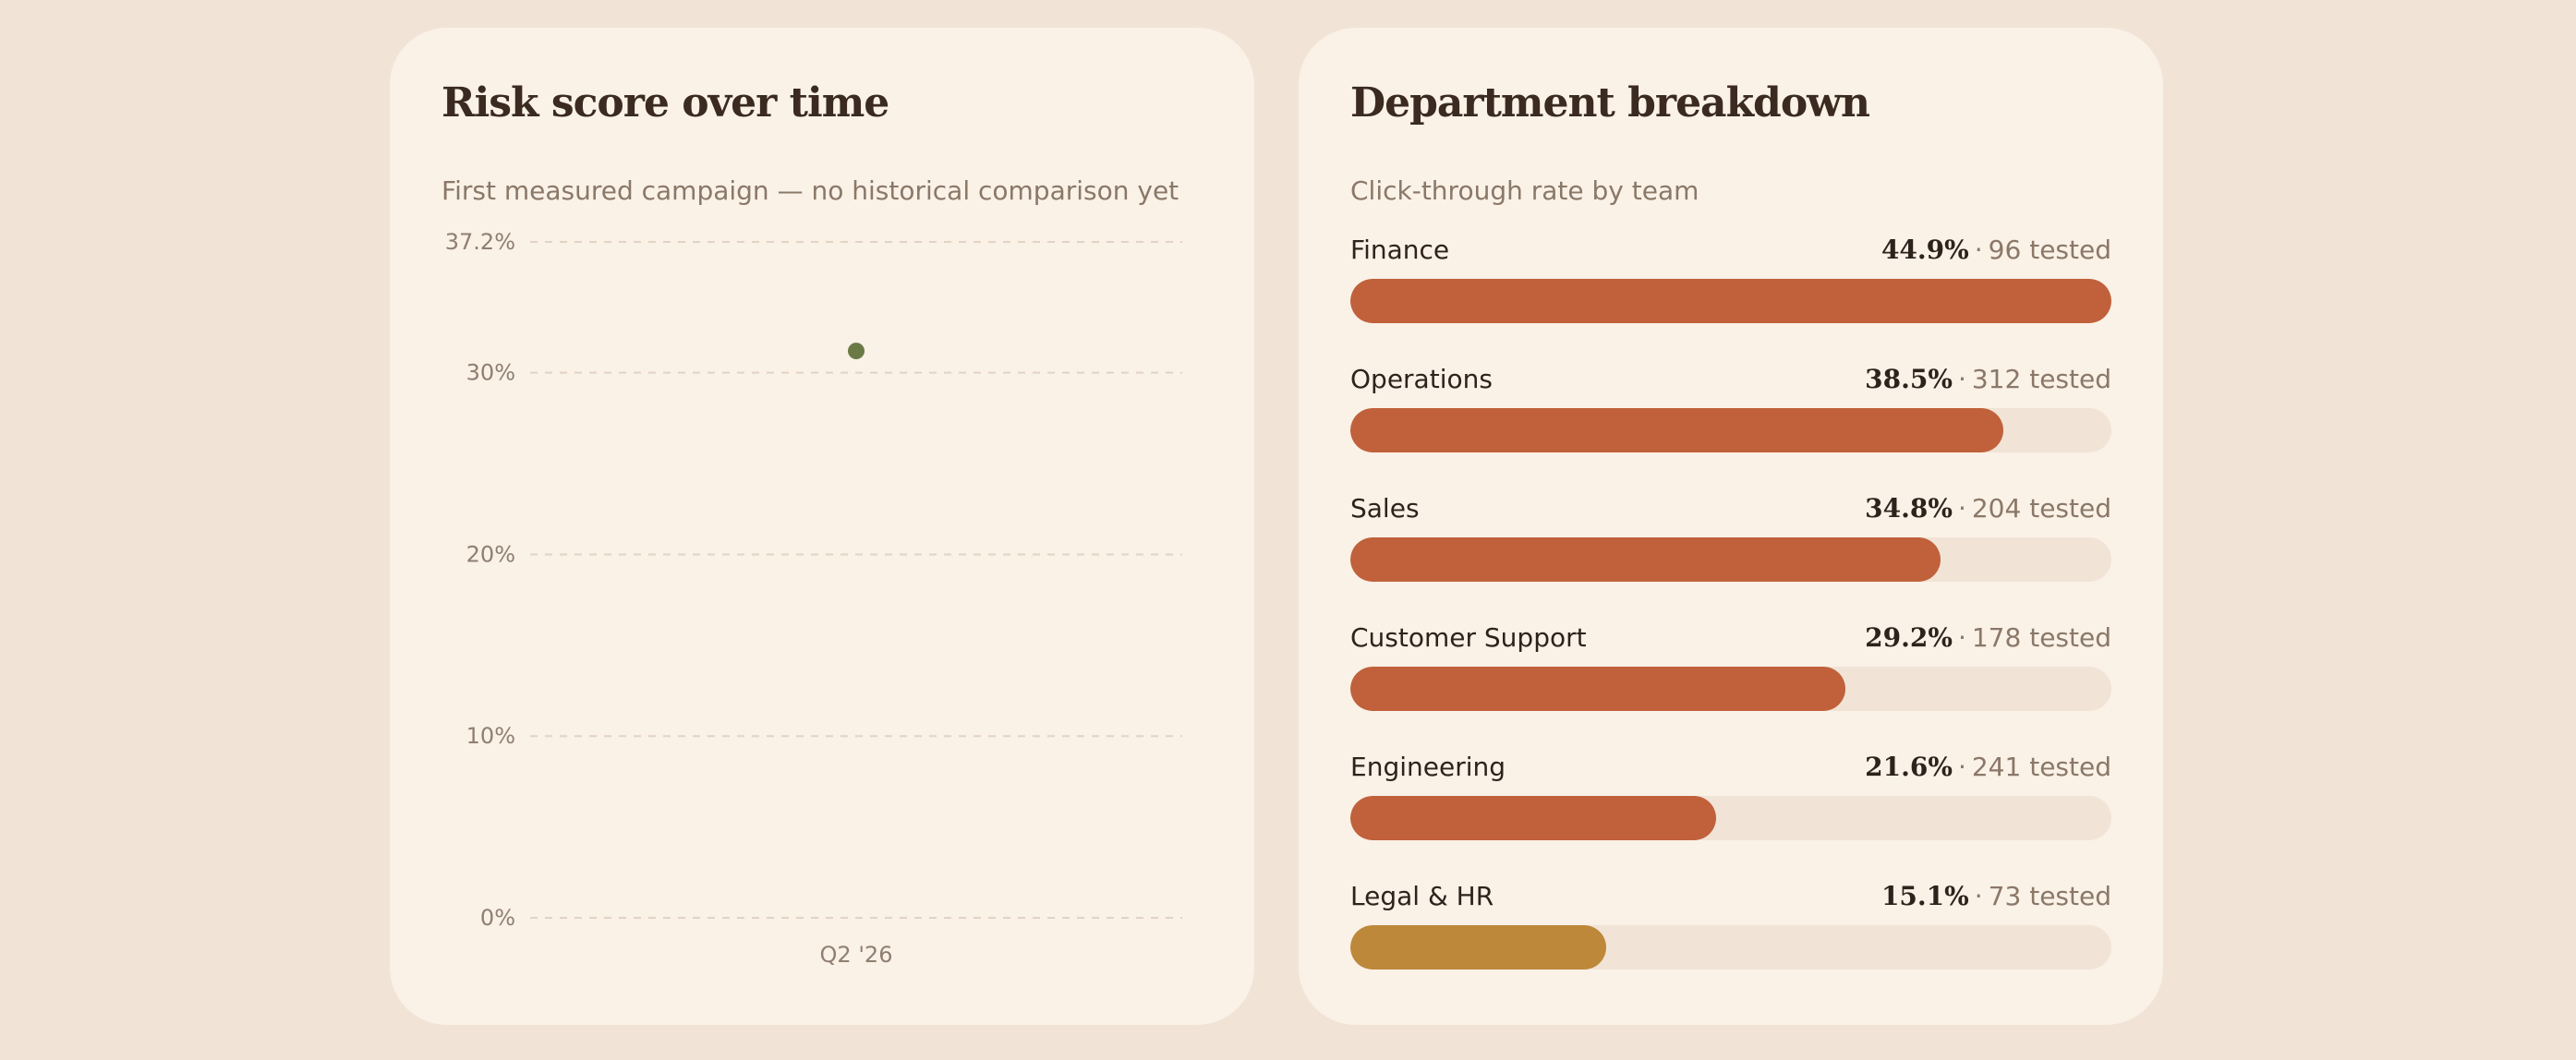 Image resolution: width=2576 pixels, height=1060 pixels. What do you see at coordinates (1428, 767) in the screenshot?
I see `department-name: Engineering` at bounding box center [1428, 767].